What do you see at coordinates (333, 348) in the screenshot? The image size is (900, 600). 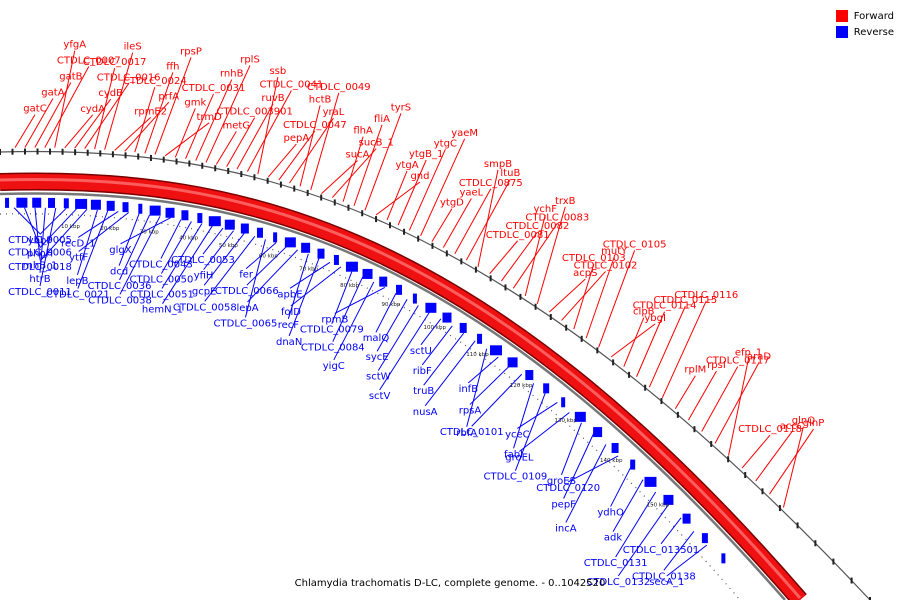 I see `reverse-gene-label: CTDLC_0084` at bounding box center [333, 348].